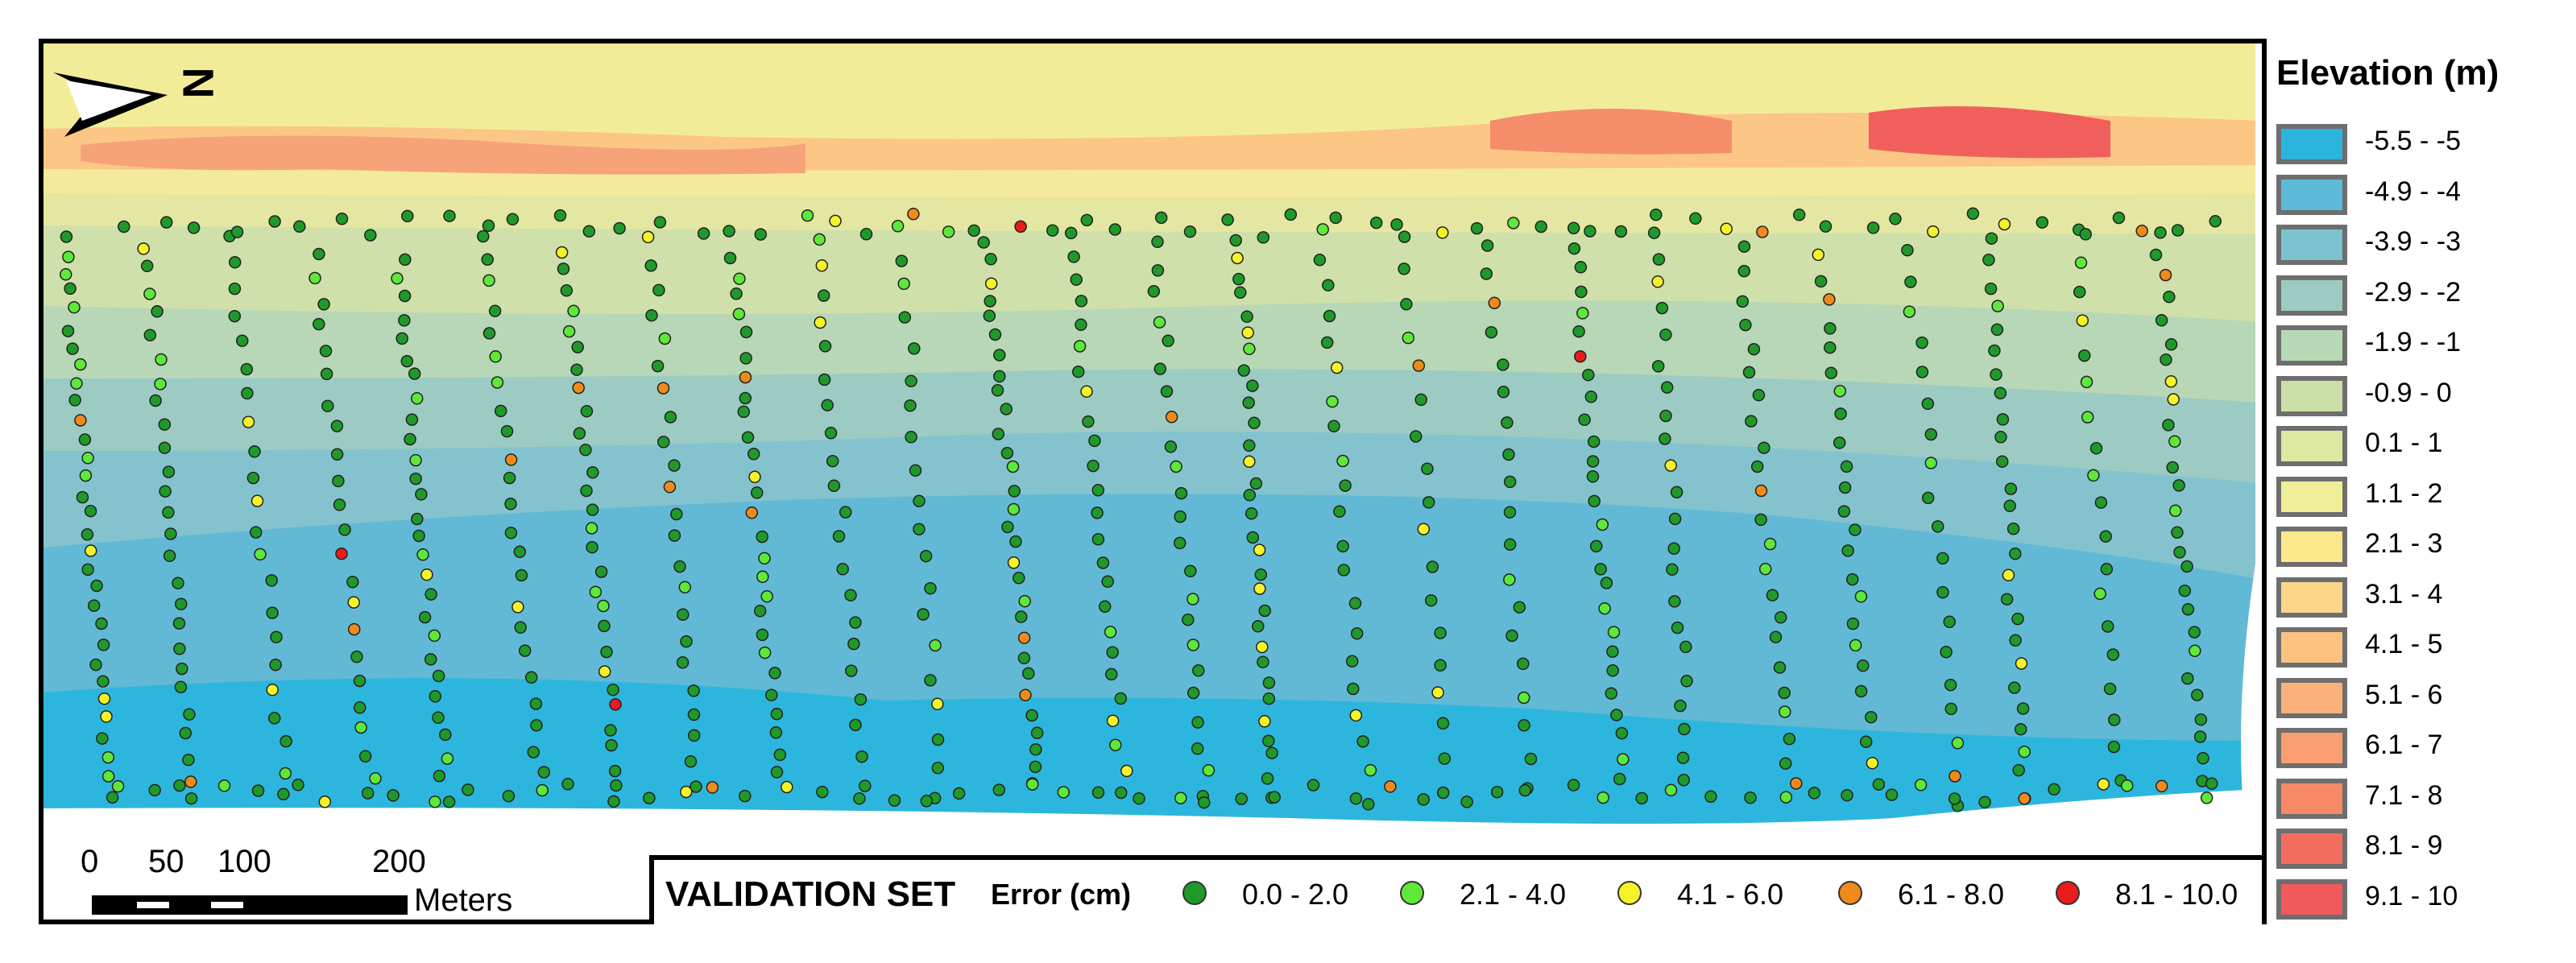 The width and height of the screenshot is (2576, 963). I want to click on dune-crest, so click(443, 155).